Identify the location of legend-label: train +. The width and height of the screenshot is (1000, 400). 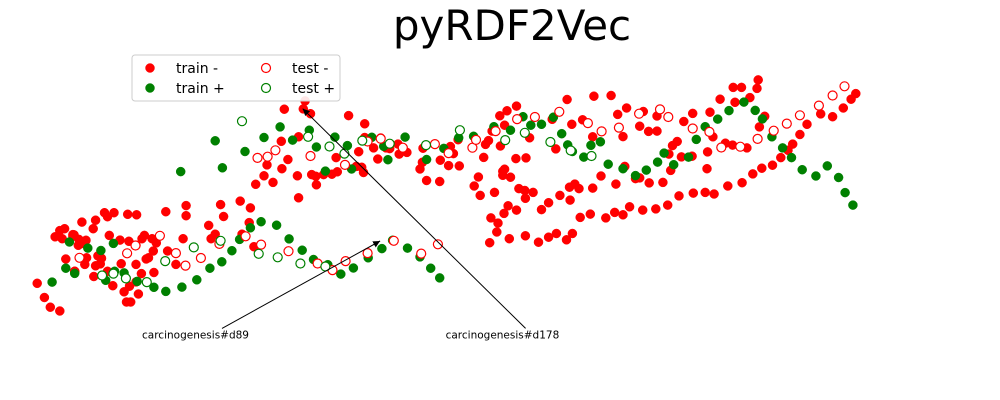
(200, 89).